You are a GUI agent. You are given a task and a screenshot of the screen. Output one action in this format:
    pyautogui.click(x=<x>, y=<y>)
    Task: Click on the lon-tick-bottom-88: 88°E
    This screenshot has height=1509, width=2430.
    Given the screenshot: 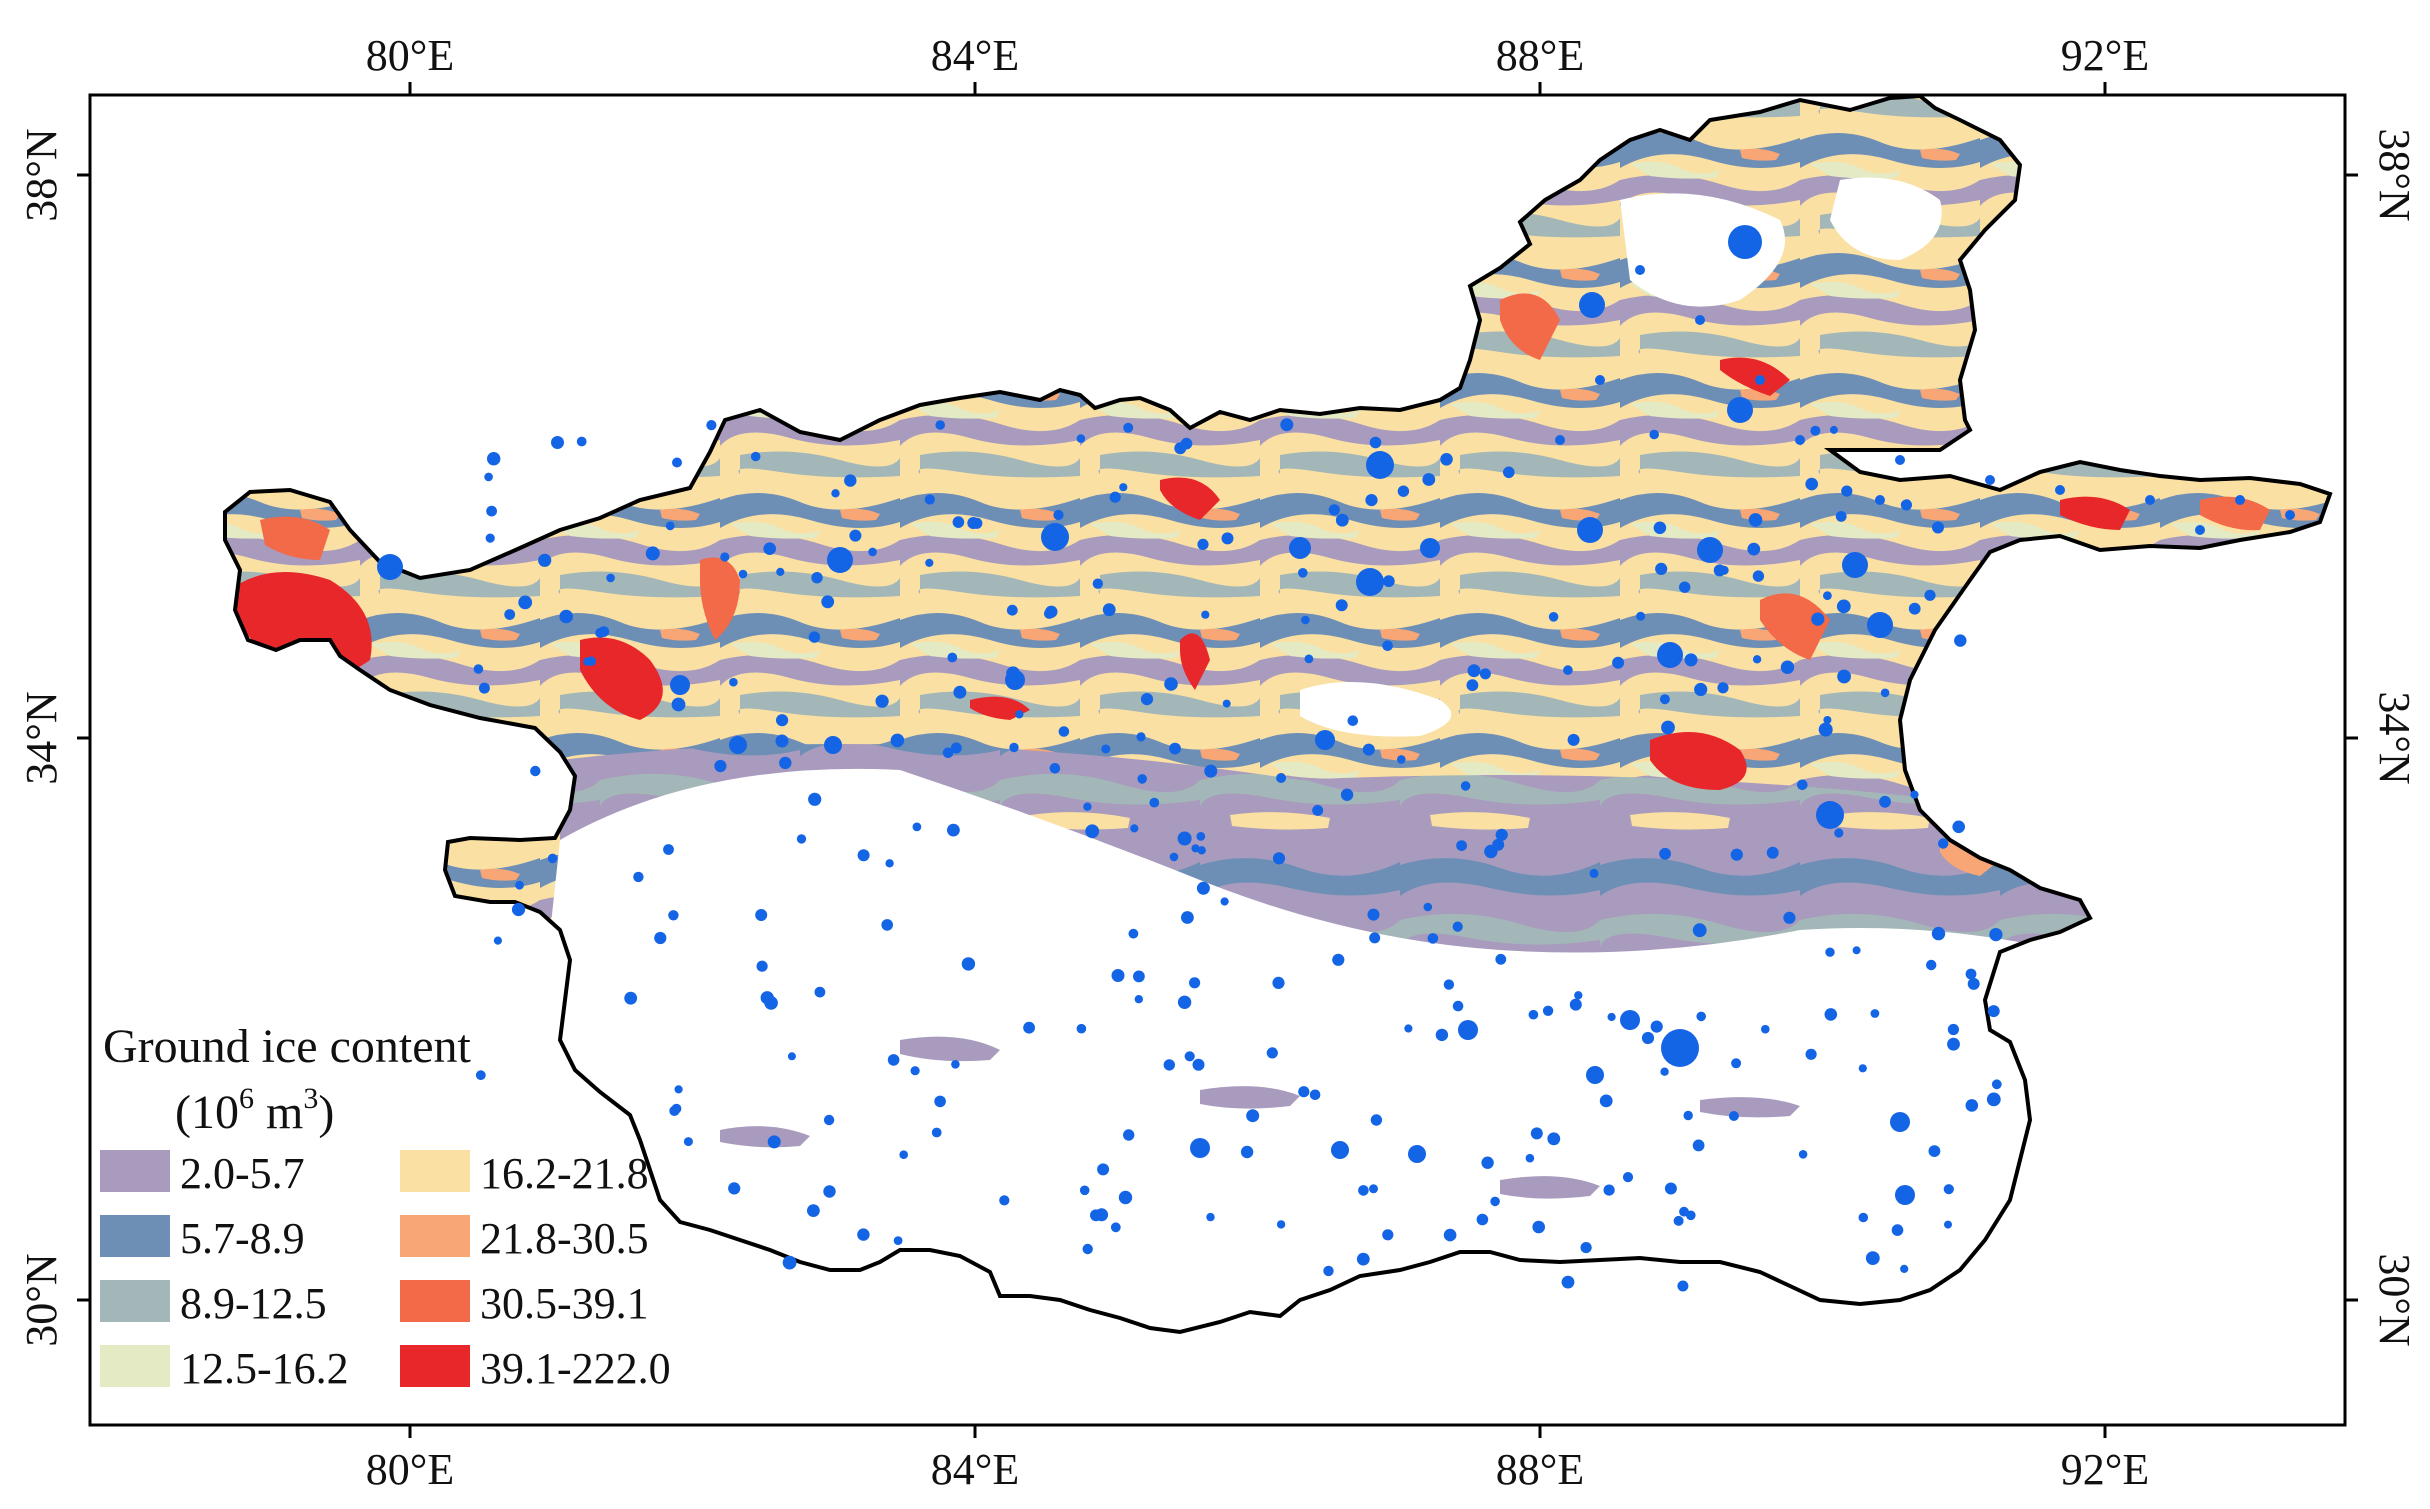 What is the action you would take?
    pyautogui.click(x=1540, y=1469)
    